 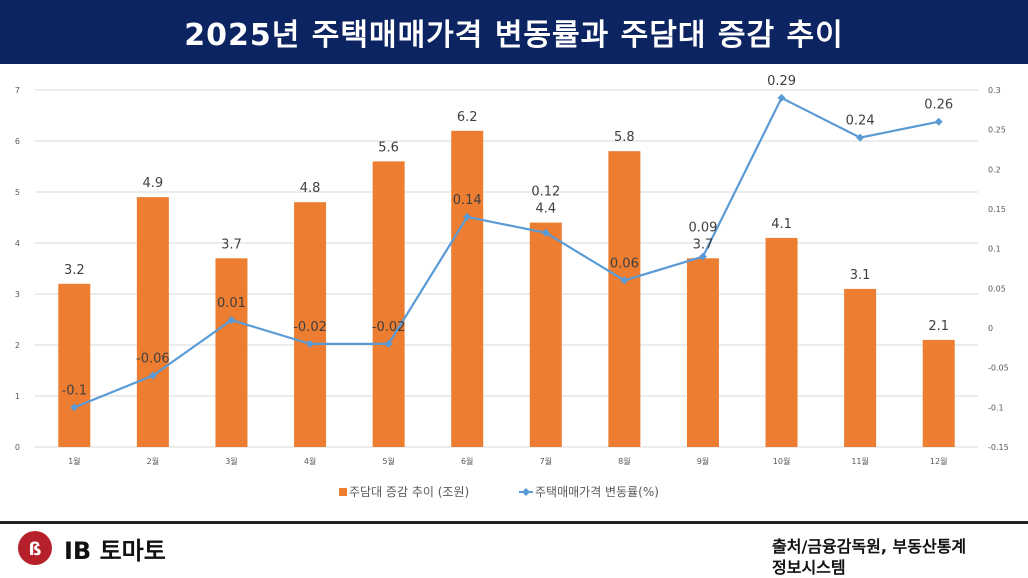 I want to click on legend-bar-swatch, so click(x=343, y=492).